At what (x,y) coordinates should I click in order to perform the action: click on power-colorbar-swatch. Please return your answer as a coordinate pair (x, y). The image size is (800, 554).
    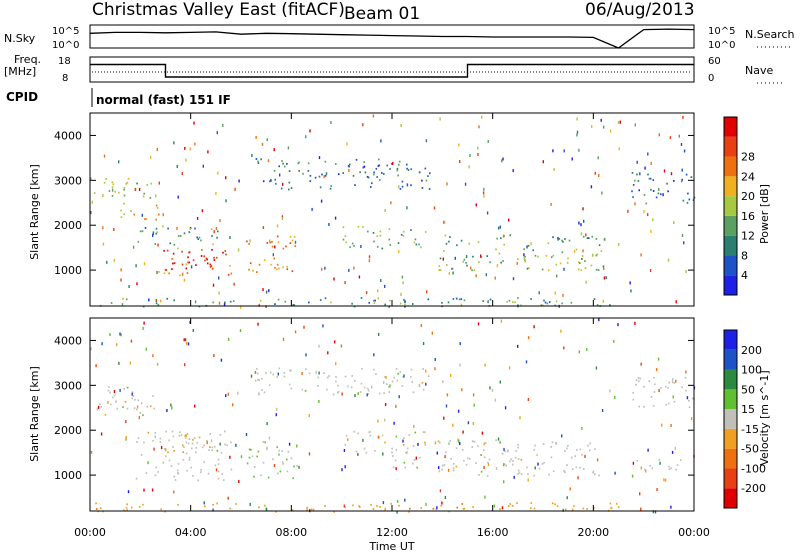
    Looking at the image, I should click on (730, 206).